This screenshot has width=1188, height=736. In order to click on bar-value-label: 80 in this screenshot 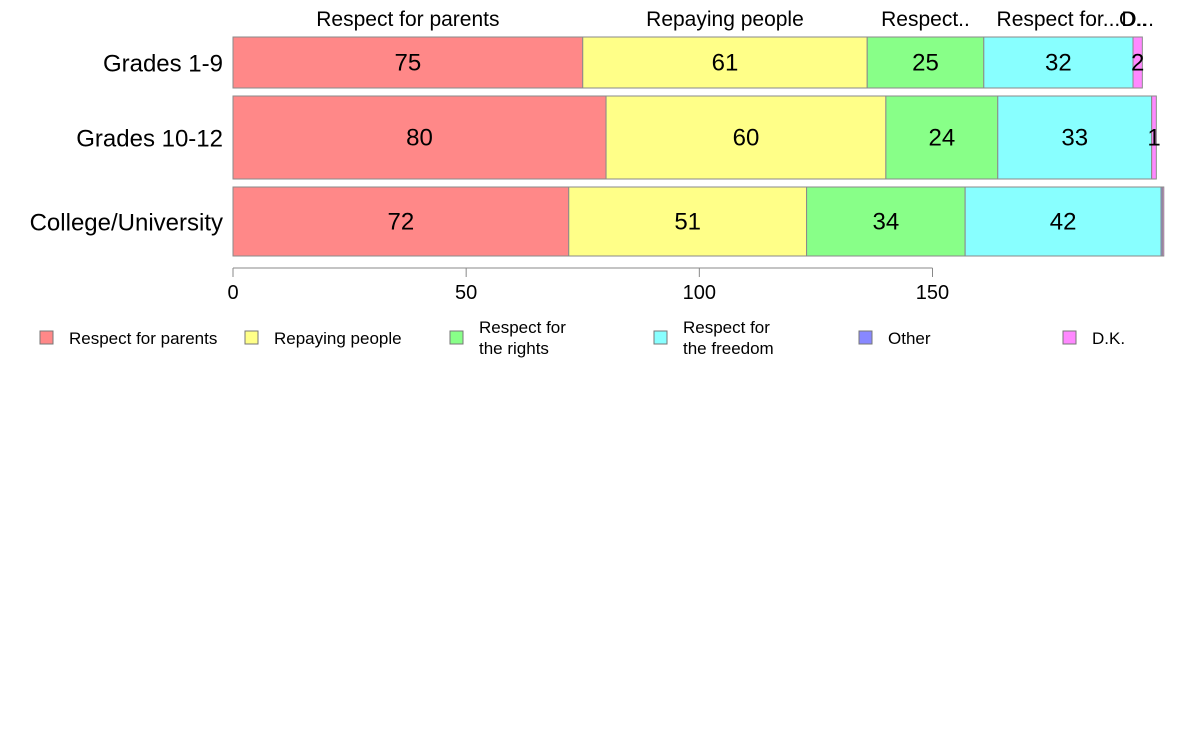, I will do `click(419, 138)`.